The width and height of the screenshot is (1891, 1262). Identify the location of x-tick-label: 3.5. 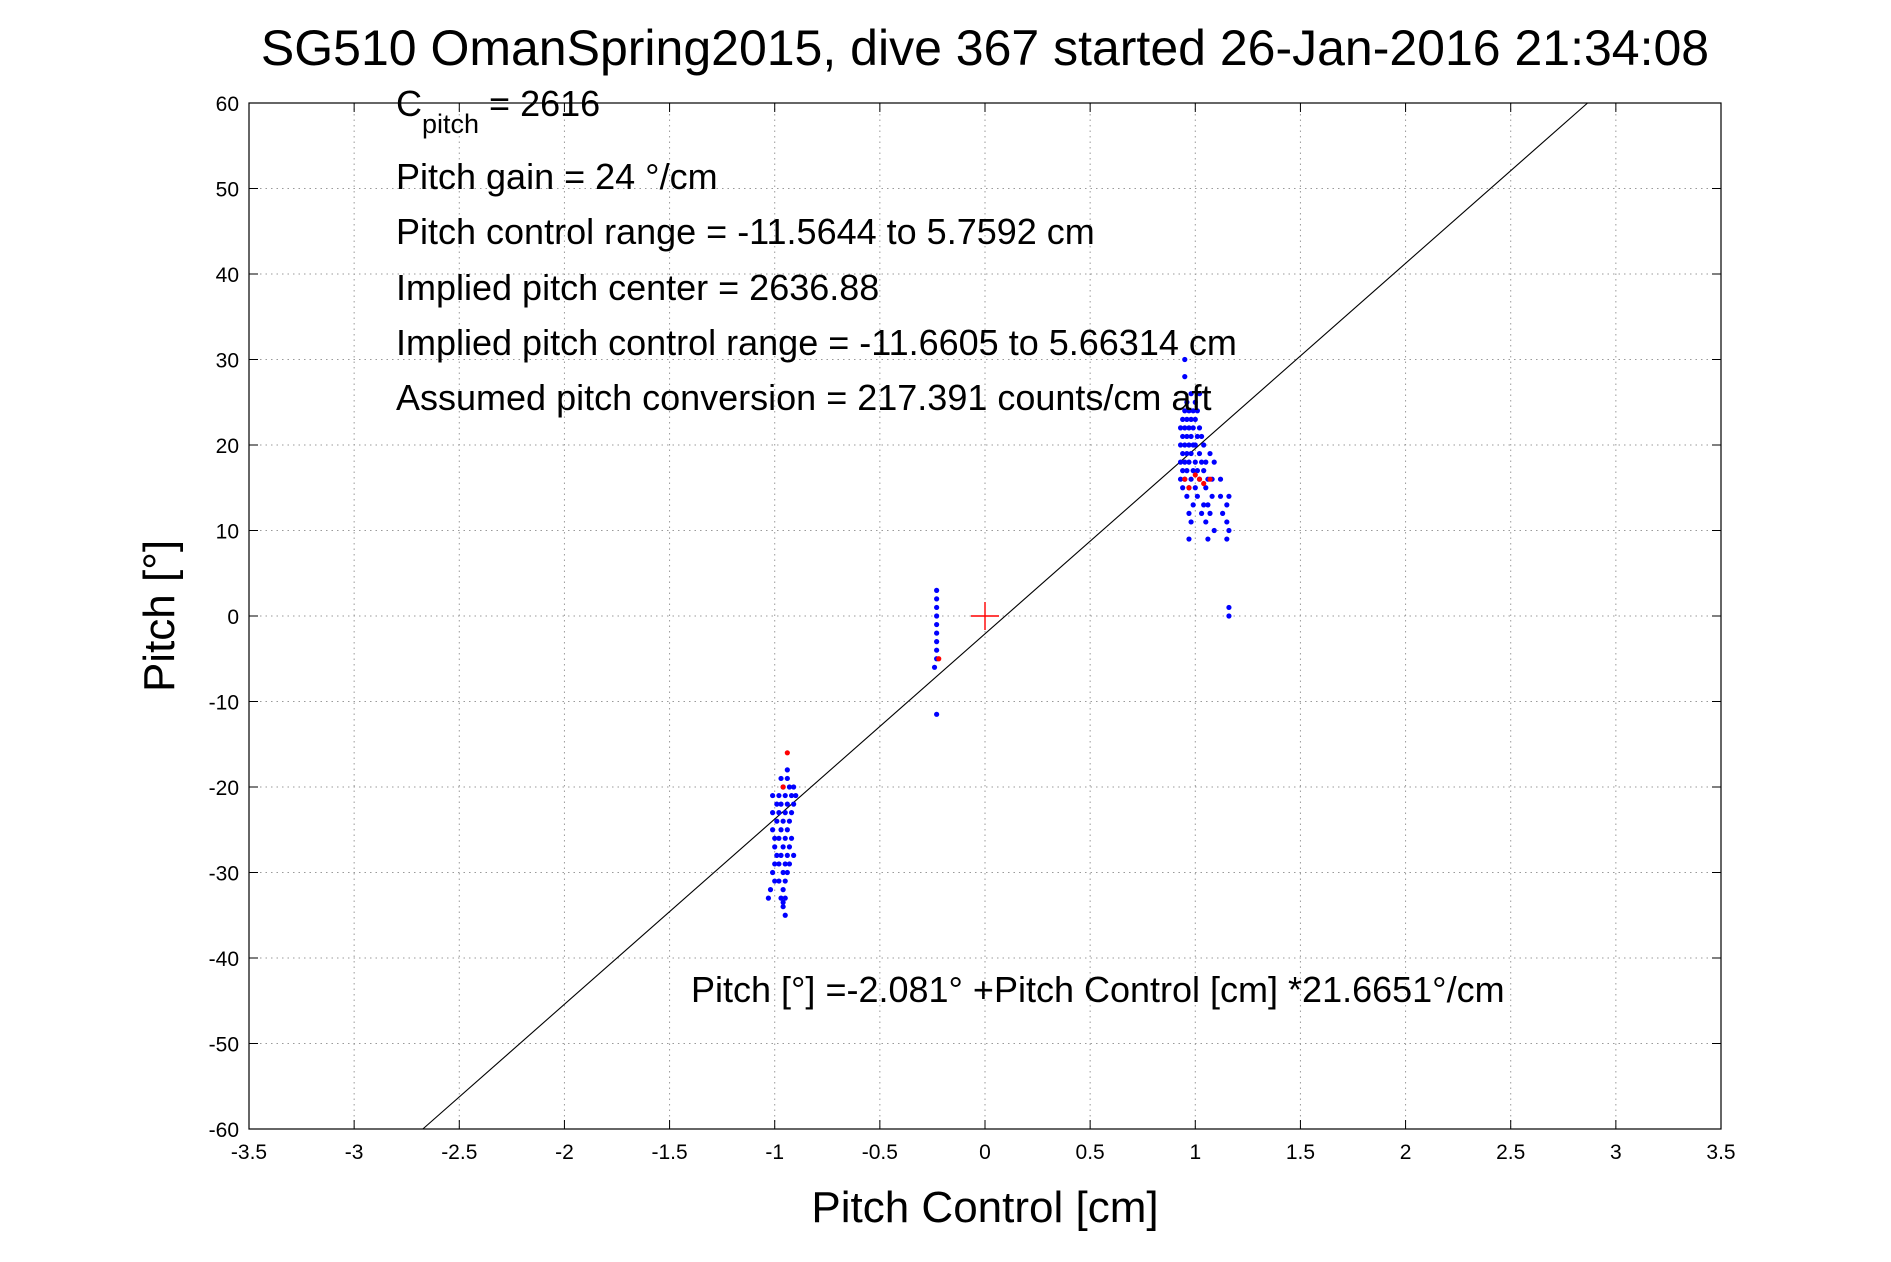
(1720, 1152).